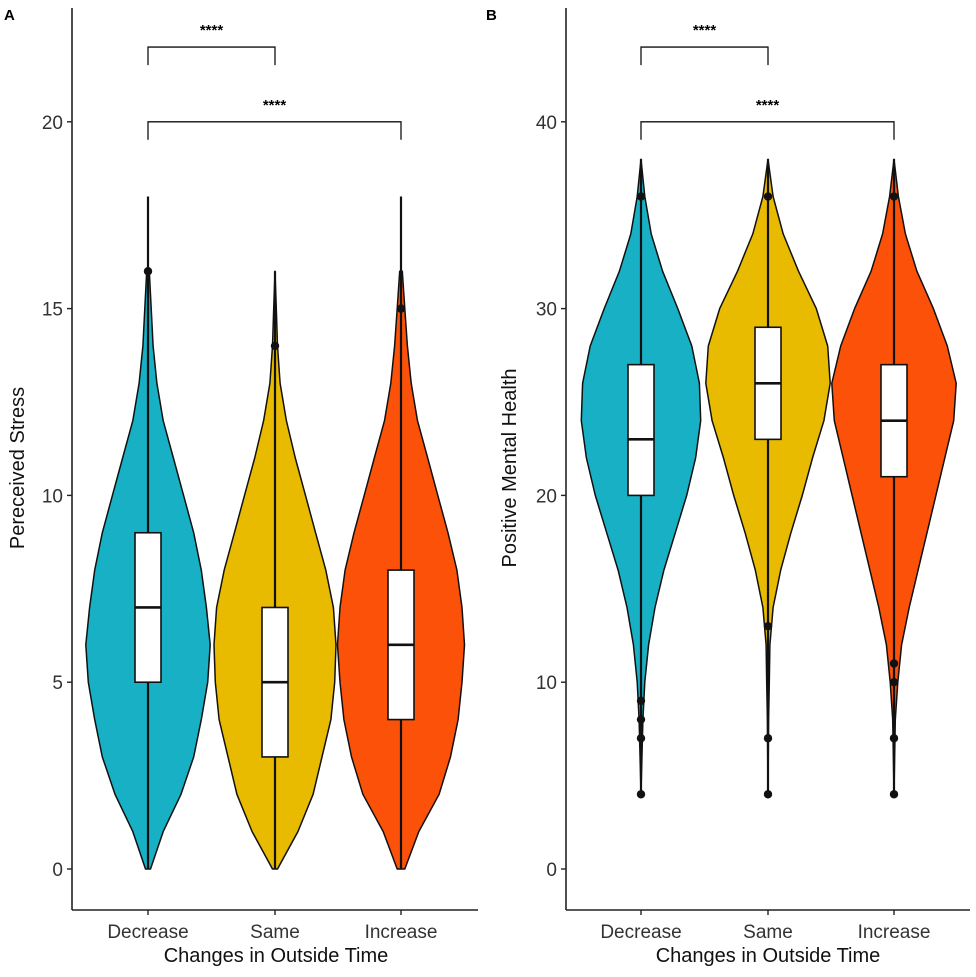  I want to click on panel-a-x-tick-label: Increase, so click(401, 932).